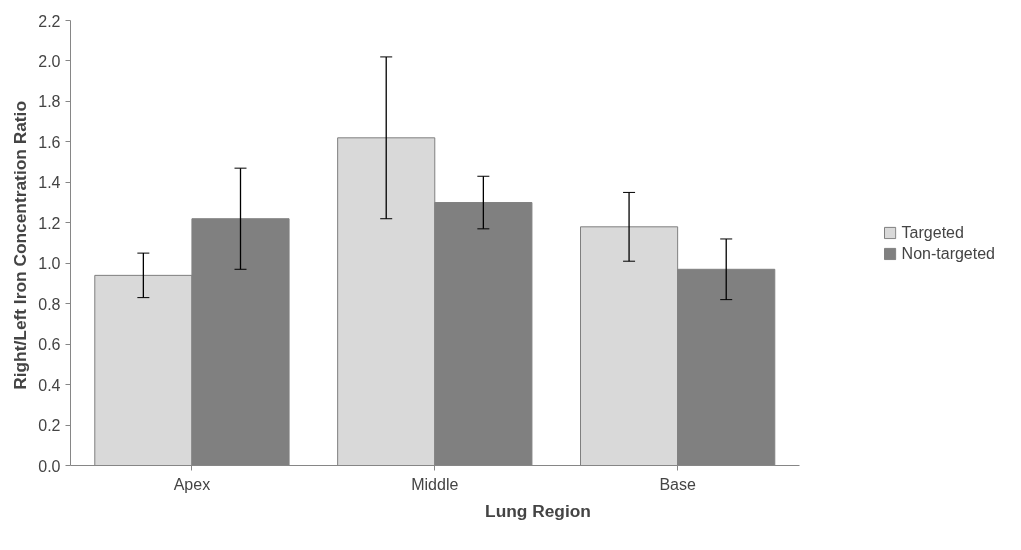 Image resolution: width=1021 pixels, height=550 pixels. What do you see at coordinates (49, 21) in the screenshot?
I see `y-tick-label: 2.2` at bounding box center [49, 21].